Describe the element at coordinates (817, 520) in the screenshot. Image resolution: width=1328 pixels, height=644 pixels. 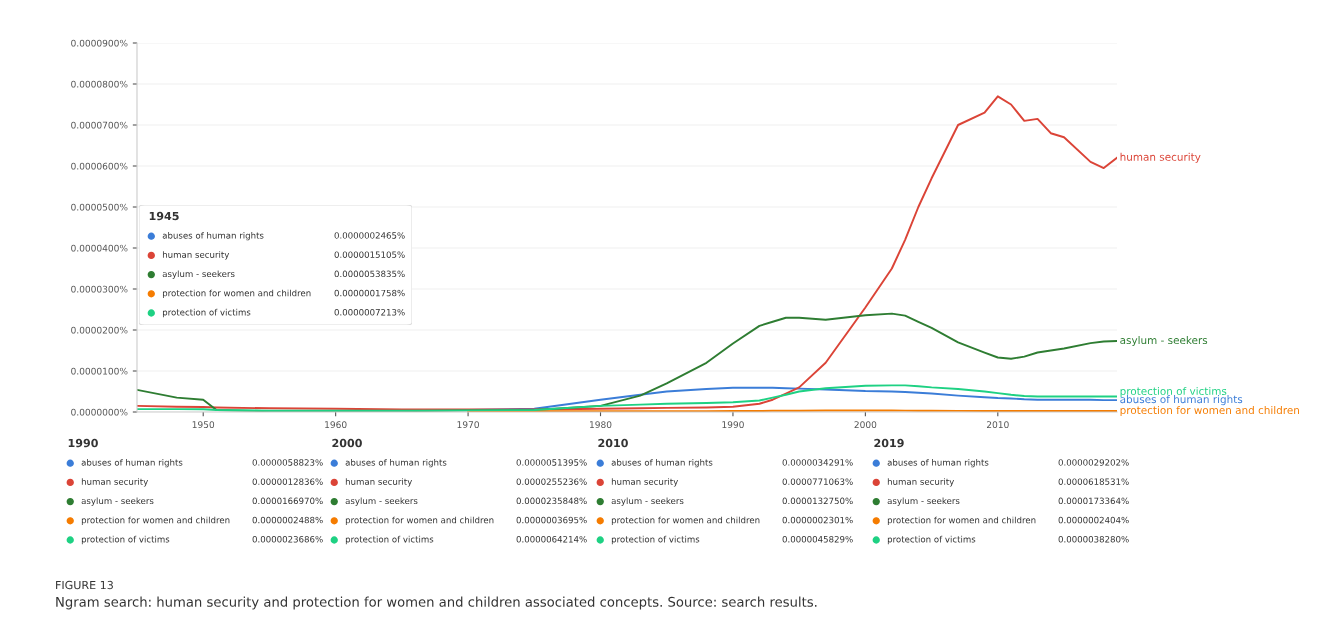
I see `text: 0.0000002301%` at that location.